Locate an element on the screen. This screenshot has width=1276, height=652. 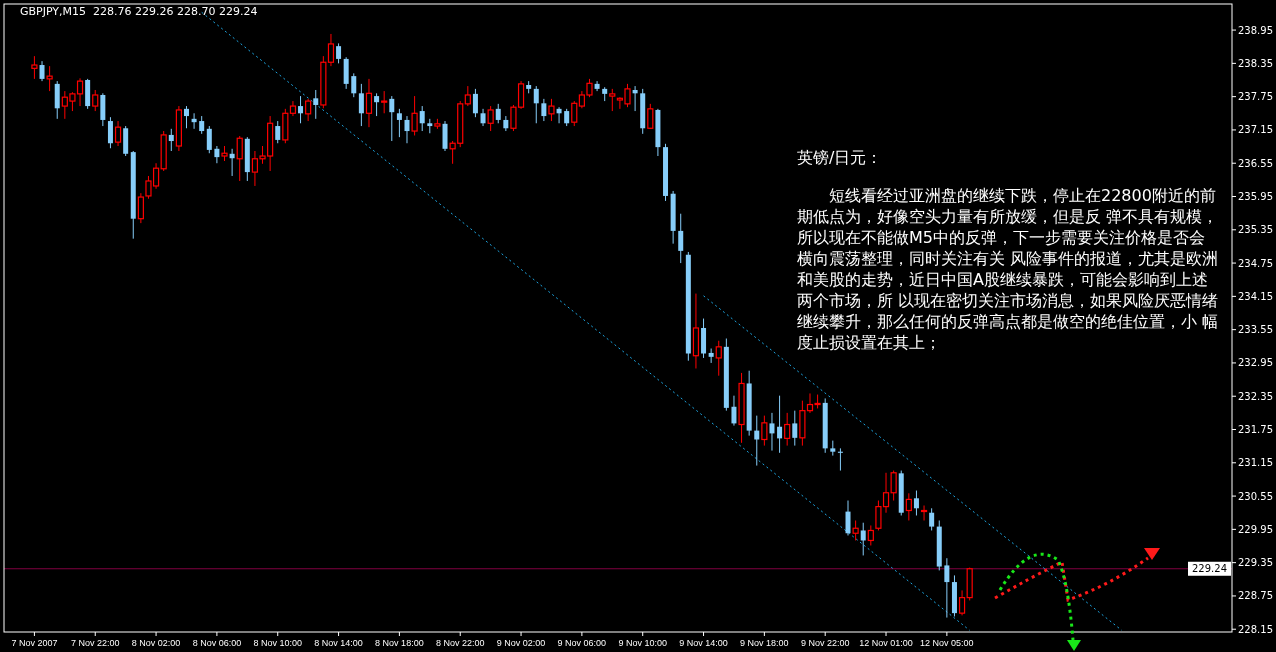
annotation: 英镑/日元： is located at coordinates (840, 157).